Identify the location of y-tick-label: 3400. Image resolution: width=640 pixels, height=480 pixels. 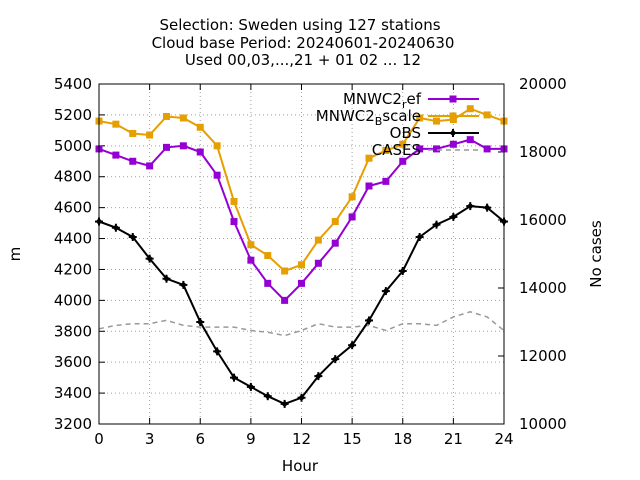
(73, 393).